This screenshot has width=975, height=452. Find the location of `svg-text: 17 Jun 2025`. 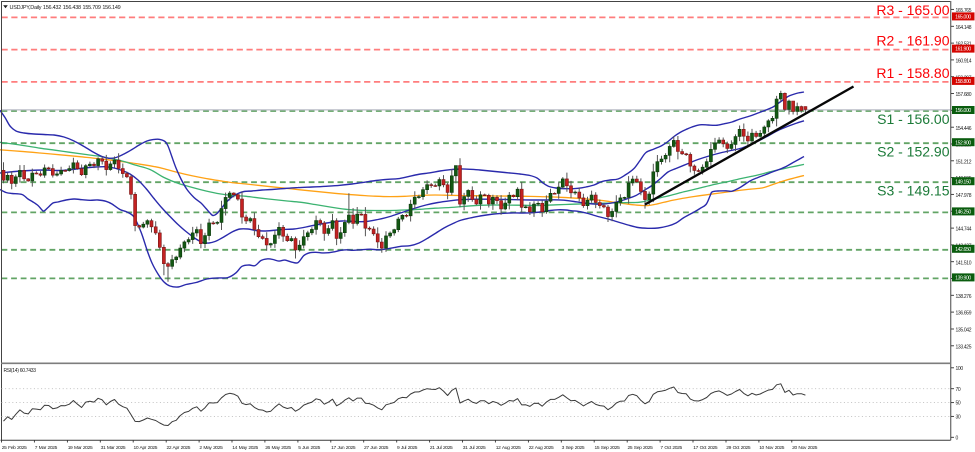

svg-text: 17 Jun 2025 is located at coordinates (343, 448).